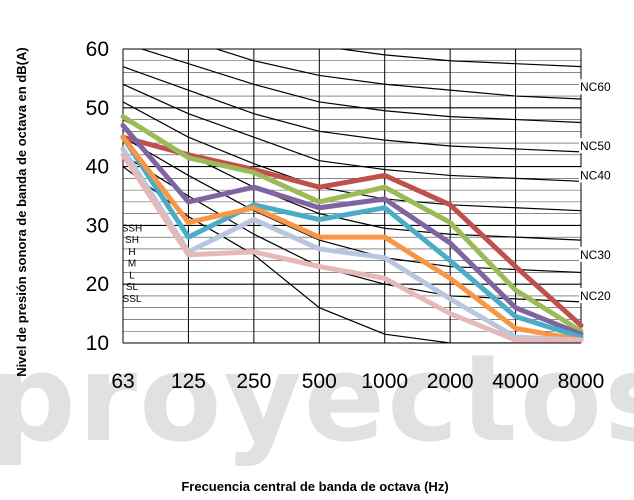  I want to click on x-tick-labels: 63 125 250 500 1000 2000 4000 8000, so click(357, 381).